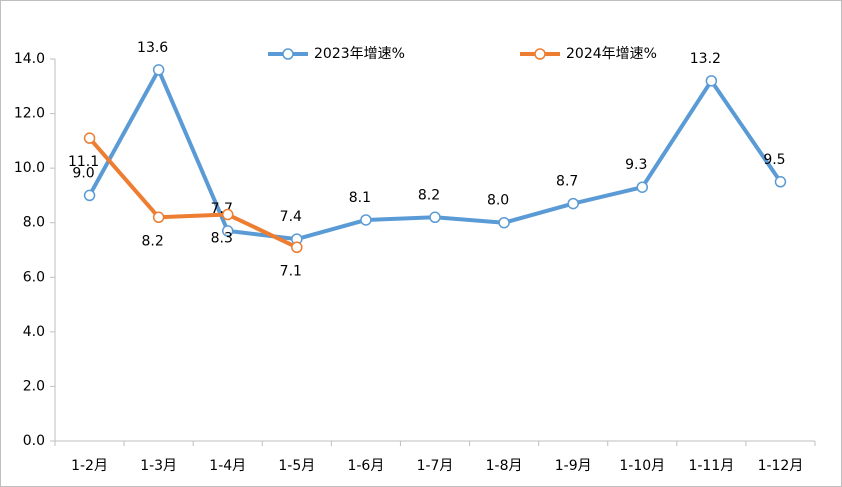  Describe the element at coordinates (193, 193) in the screenshot. I see `series-line` at that location.